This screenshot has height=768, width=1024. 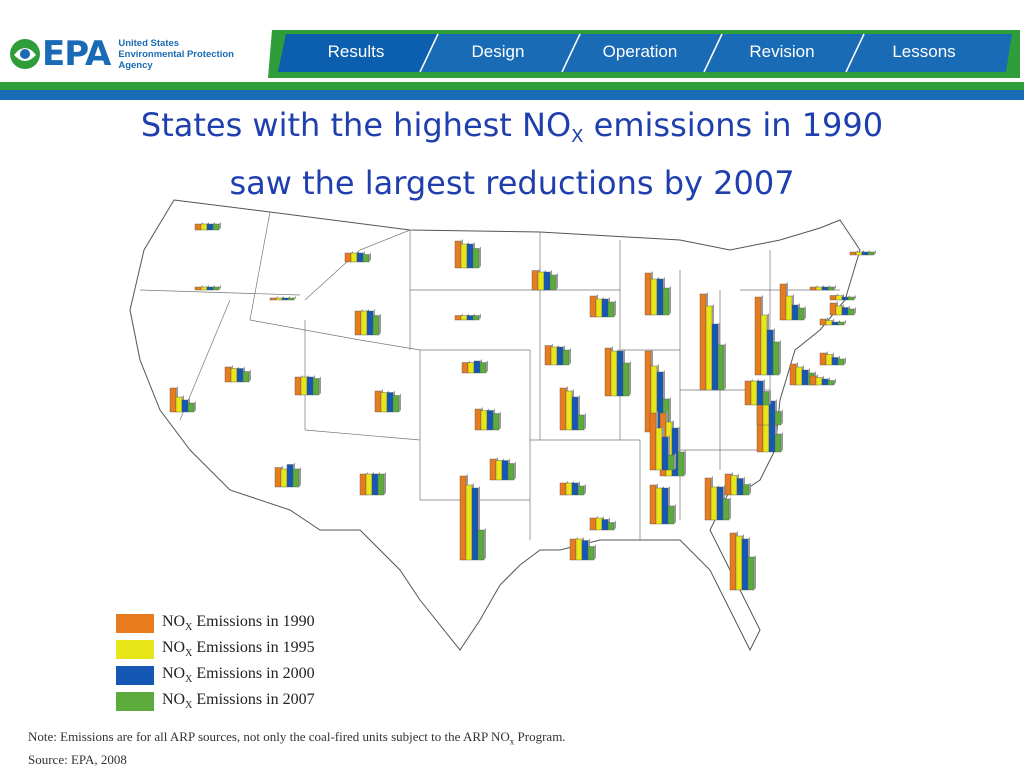 What do you see at coordinates (640, 51) in the screenshot?
I see `nav-operation: Operation` at bounding box center [640, 51].